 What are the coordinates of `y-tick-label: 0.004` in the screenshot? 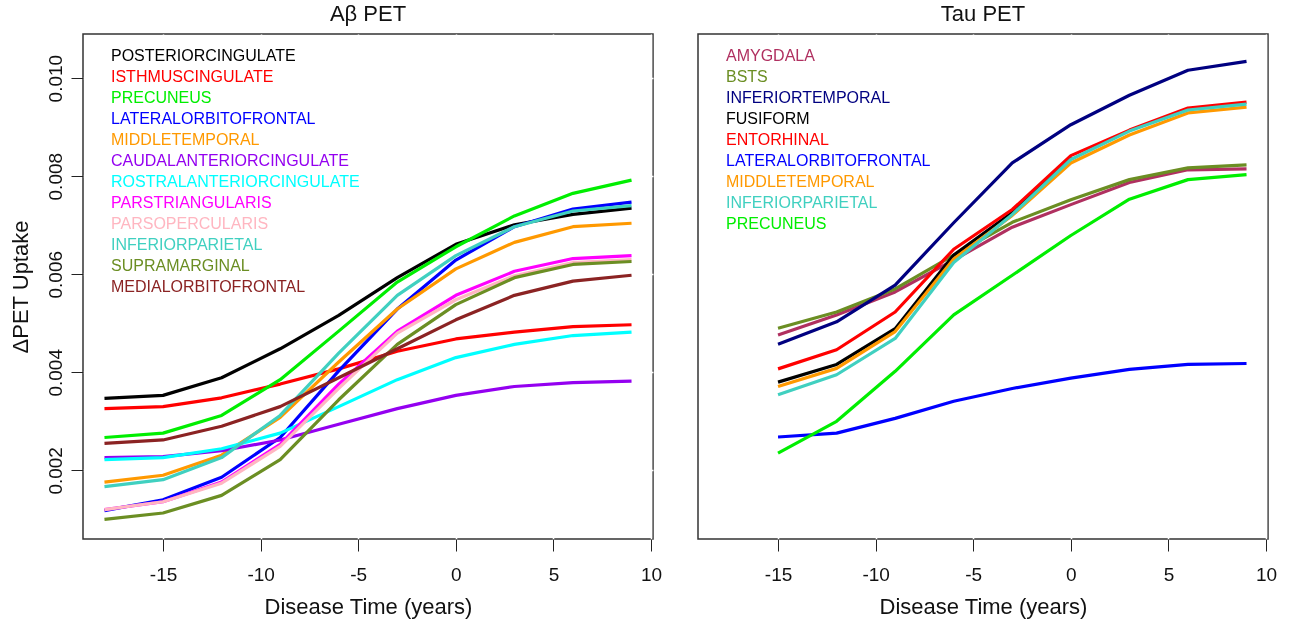 It's located at (55, 372).